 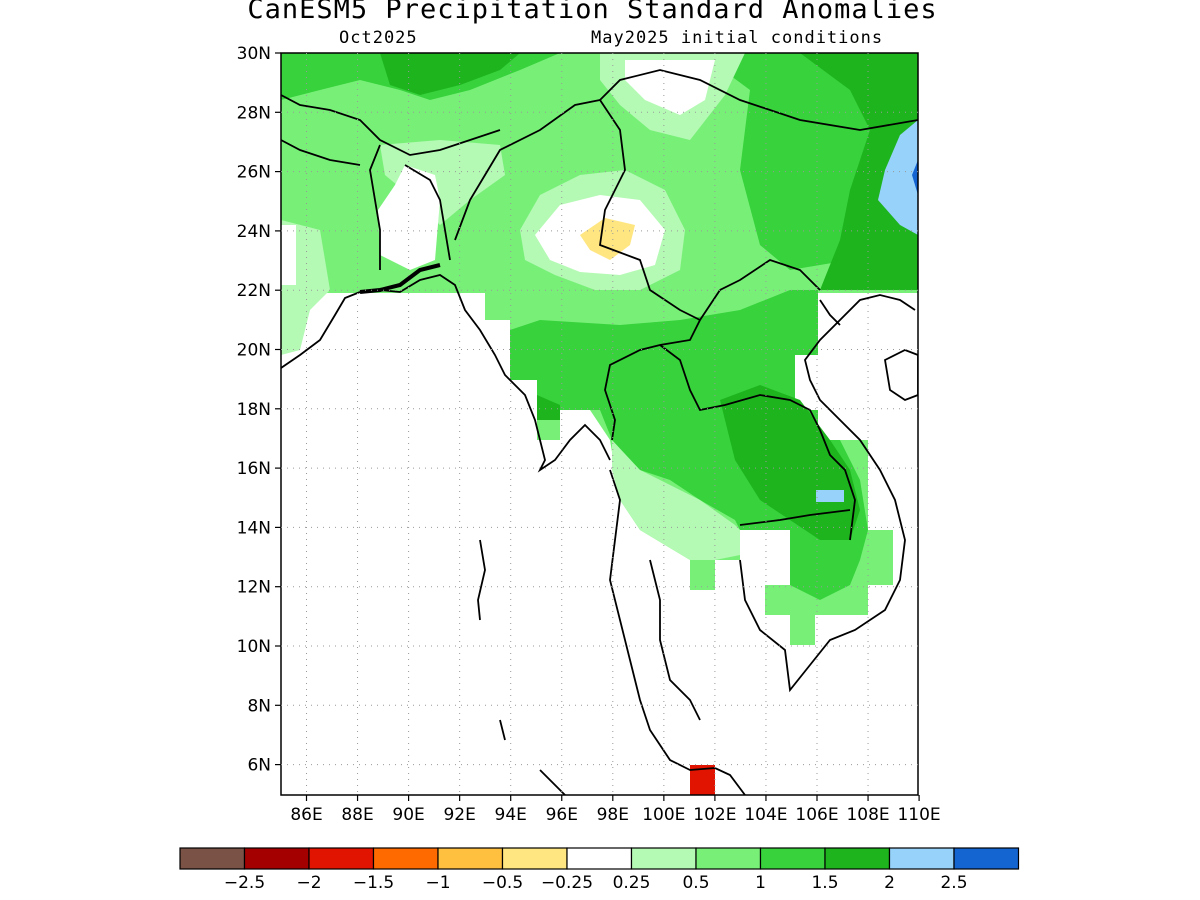 What do you see at coordinates (254, 528) in the screenshot?
I see `lat-tick-label: 14N` at bounding box center [254, 528].